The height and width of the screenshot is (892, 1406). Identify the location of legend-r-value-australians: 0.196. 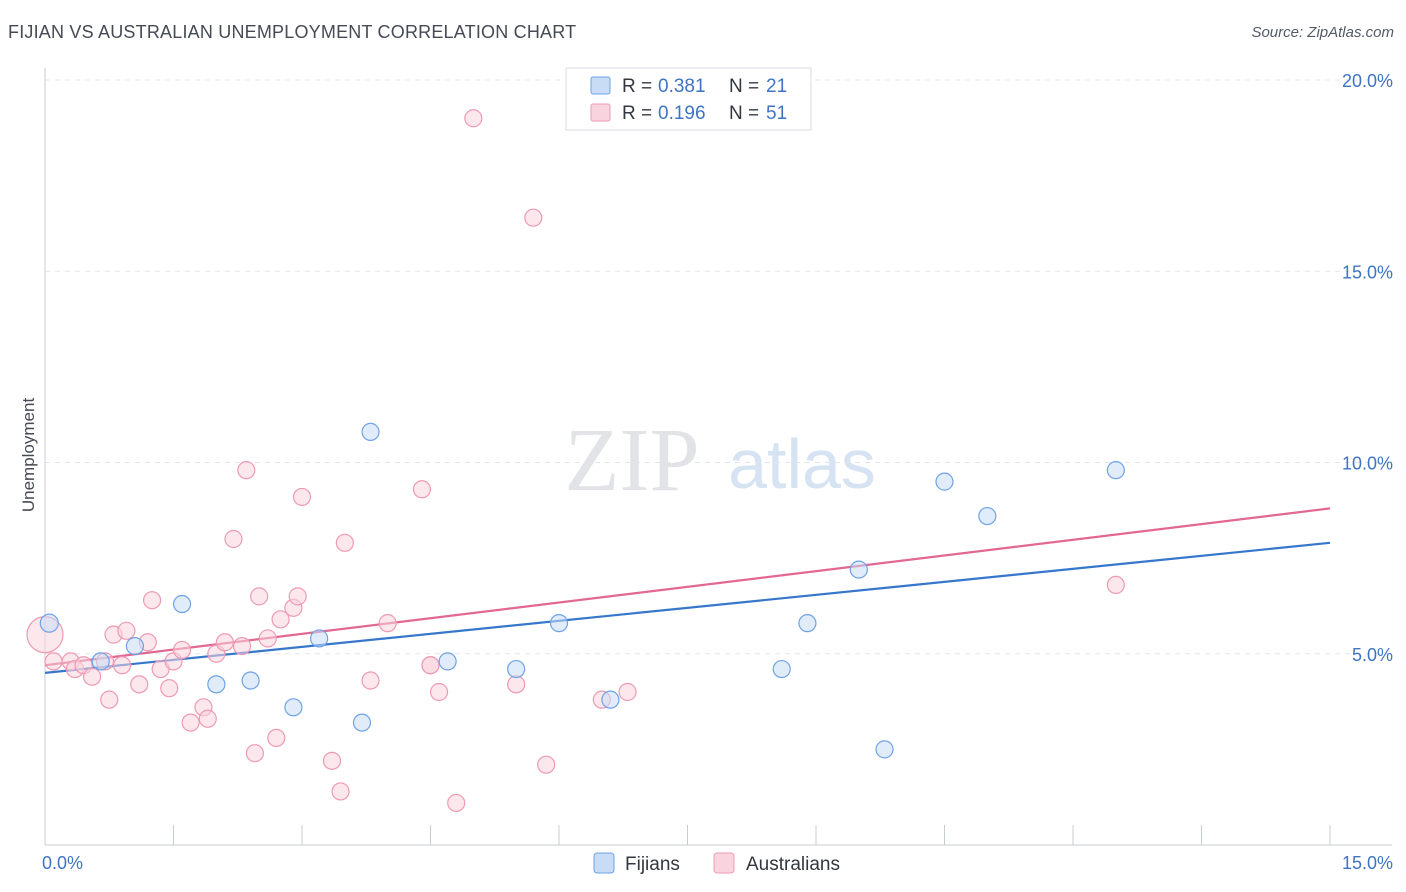
(682, 113).